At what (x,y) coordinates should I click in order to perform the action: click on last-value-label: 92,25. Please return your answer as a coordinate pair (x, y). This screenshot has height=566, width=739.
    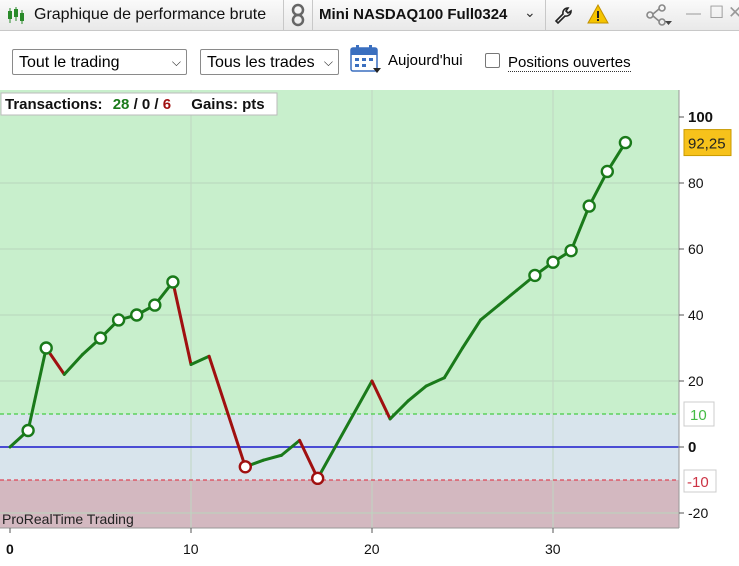
    Looking at the image, I should click on (707, 144).